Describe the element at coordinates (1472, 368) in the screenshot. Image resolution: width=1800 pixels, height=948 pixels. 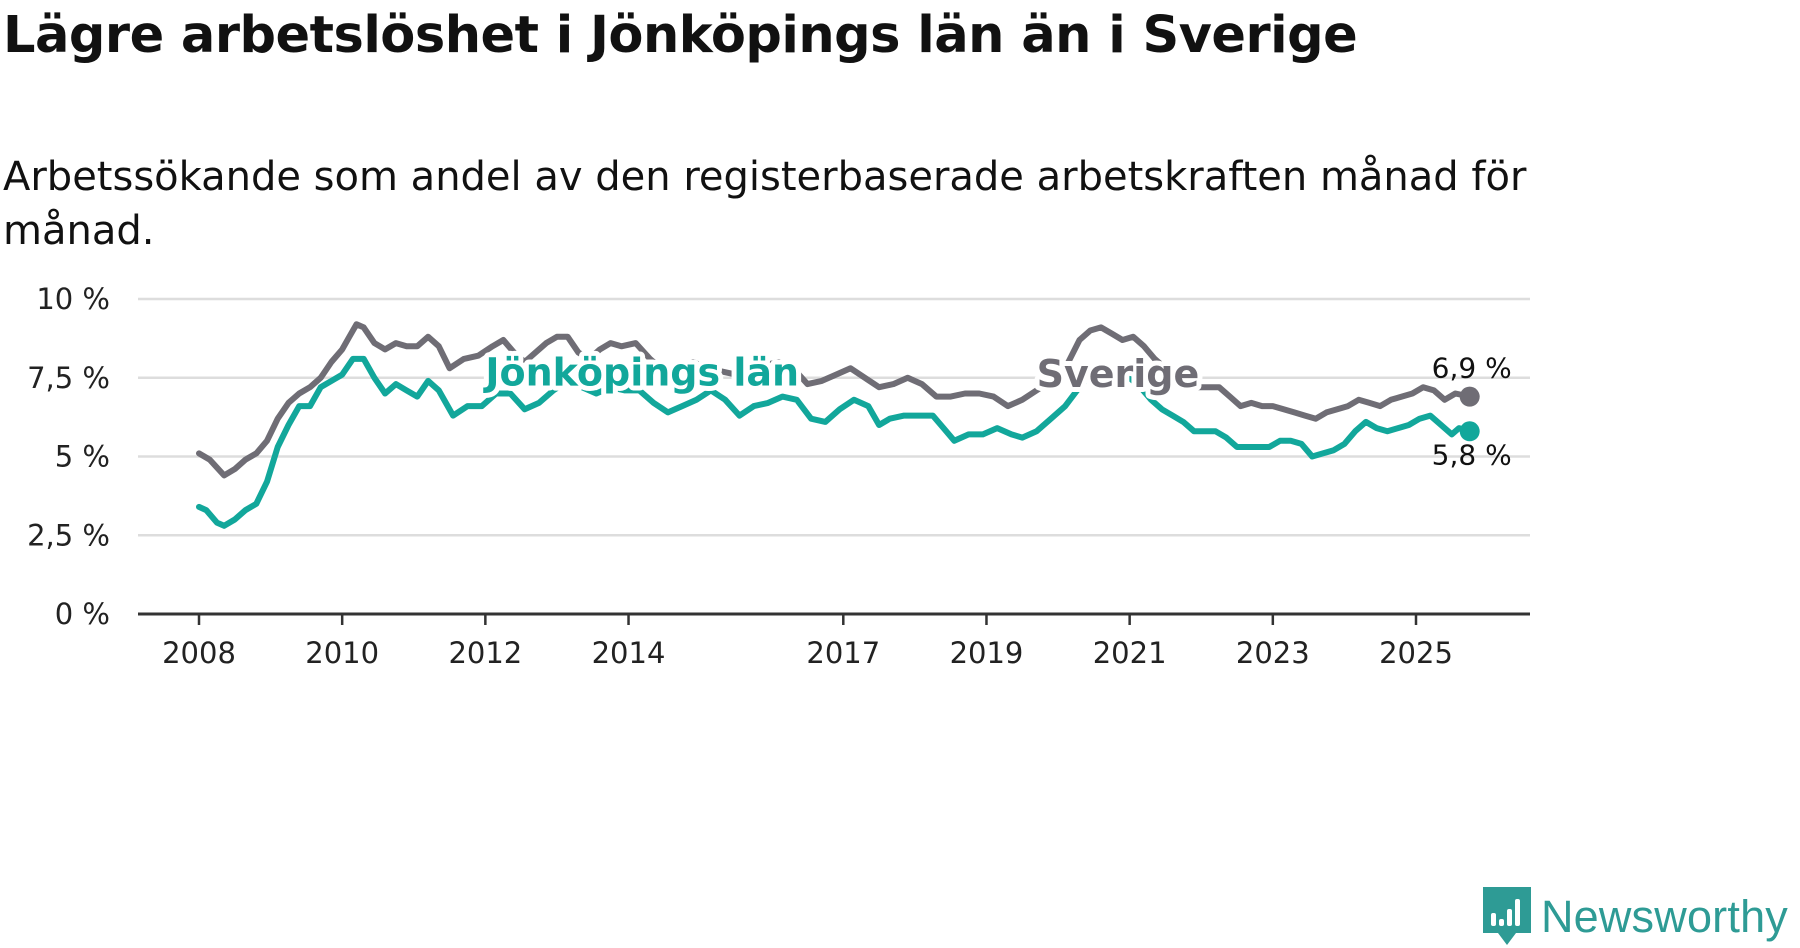
I see `end-value-label-0: 6,9 %` at that location.